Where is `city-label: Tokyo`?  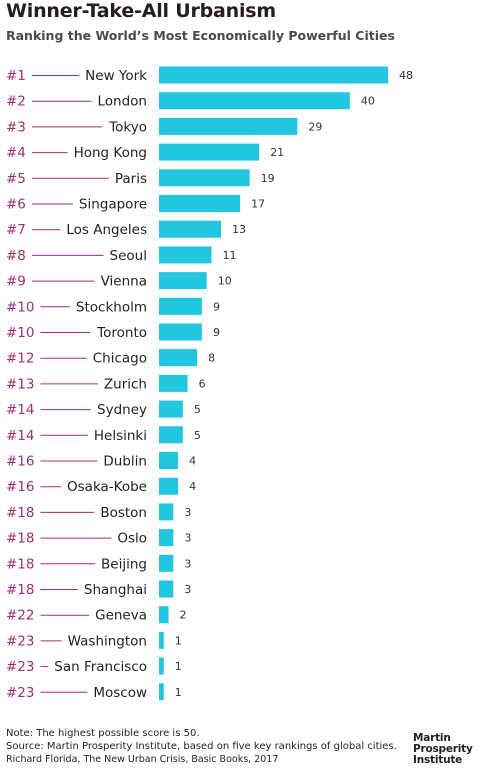 city-label: Tokyo is located at coordinates (127, 127).